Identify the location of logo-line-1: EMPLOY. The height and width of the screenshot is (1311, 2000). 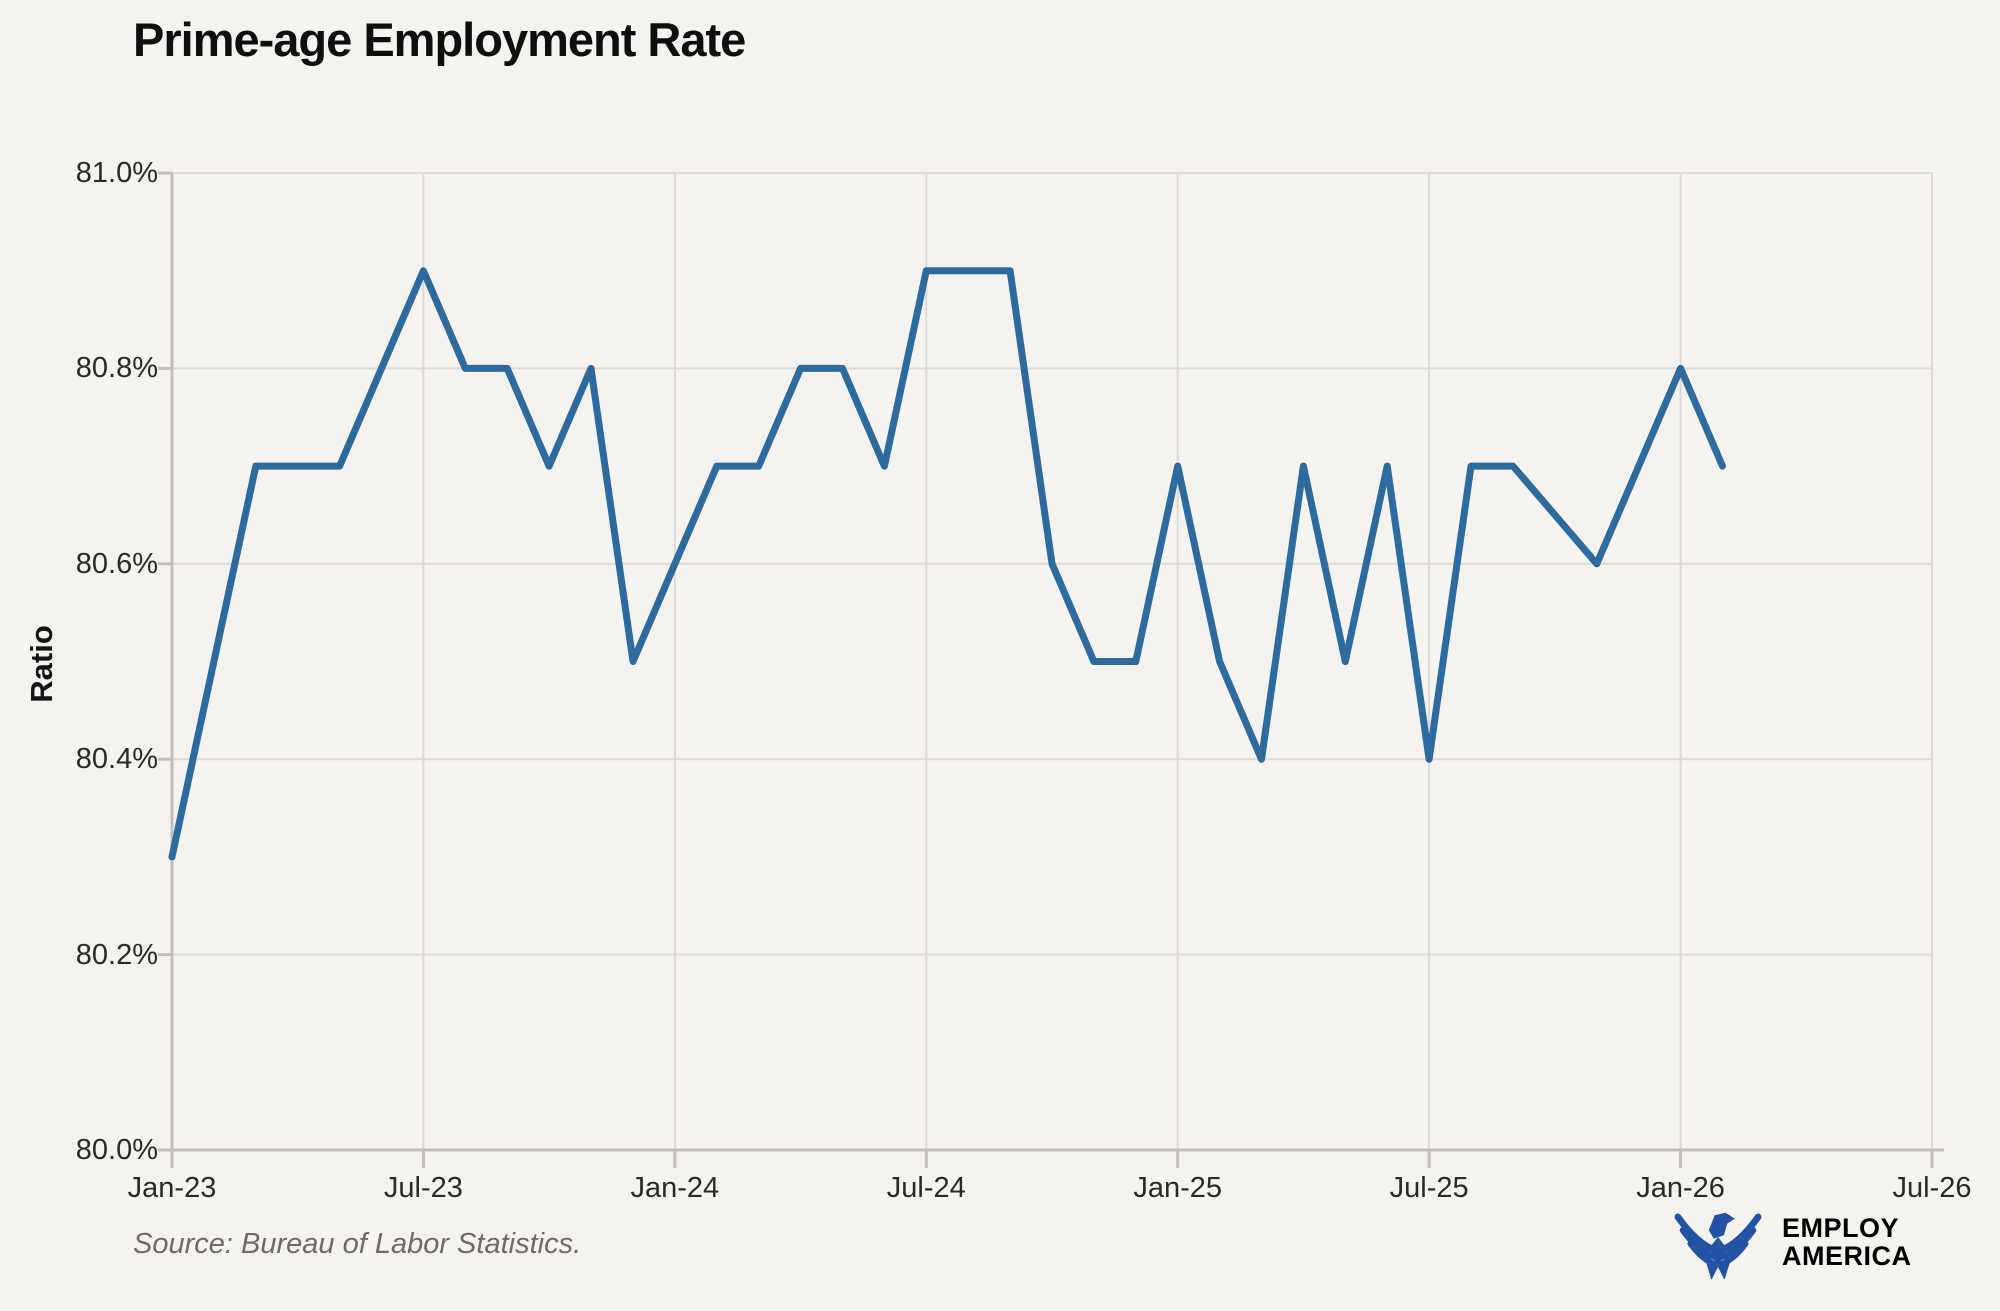
(1841, 1228).